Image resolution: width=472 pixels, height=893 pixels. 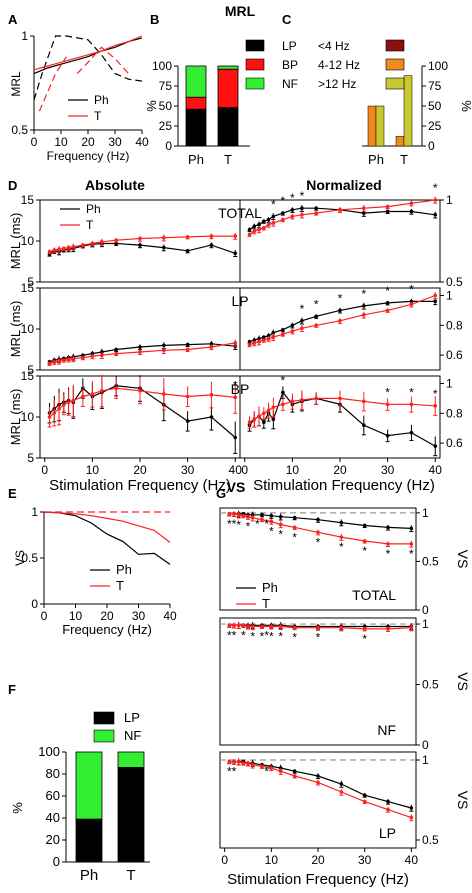 I want to click on f-xtick-t: T, so click(x=130, y=875).